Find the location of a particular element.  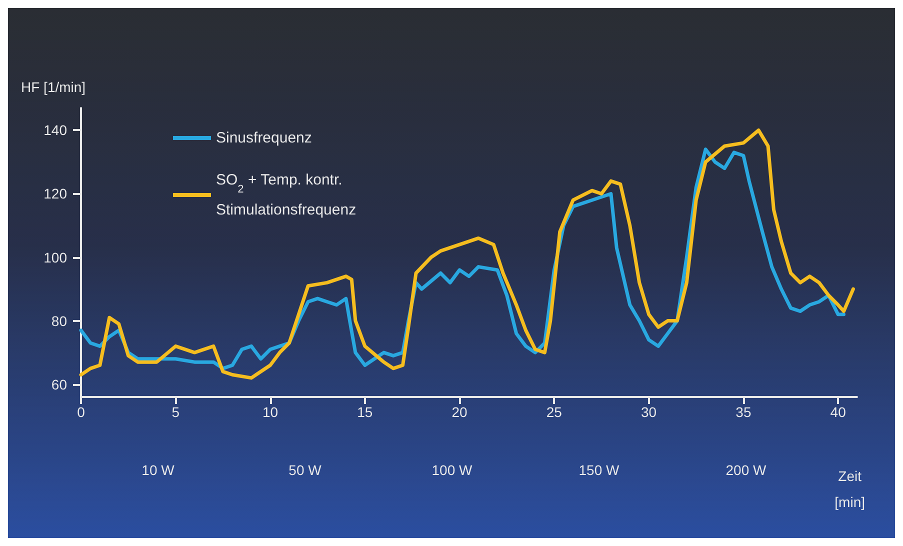

x-tick-label: 0 is located at coordinates (81, 412).